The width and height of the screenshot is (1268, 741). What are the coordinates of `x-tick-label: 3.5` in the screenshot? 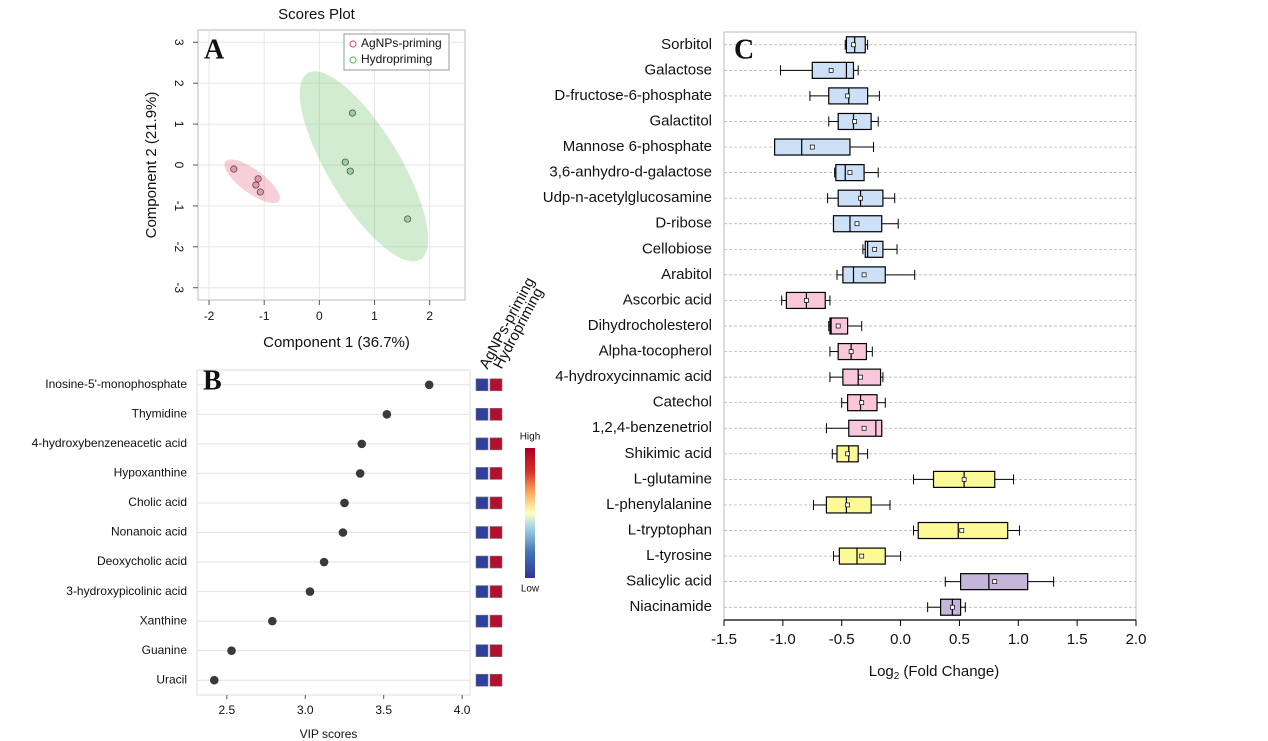 It's located at (383, 710).